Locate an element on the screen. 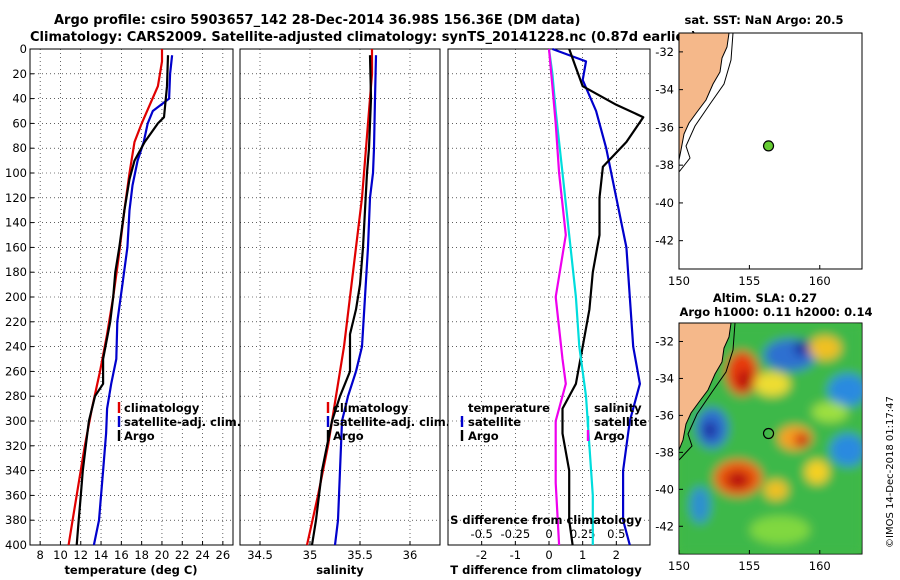  salinity-xlabel: salinity is located at coordinates (340, 570).